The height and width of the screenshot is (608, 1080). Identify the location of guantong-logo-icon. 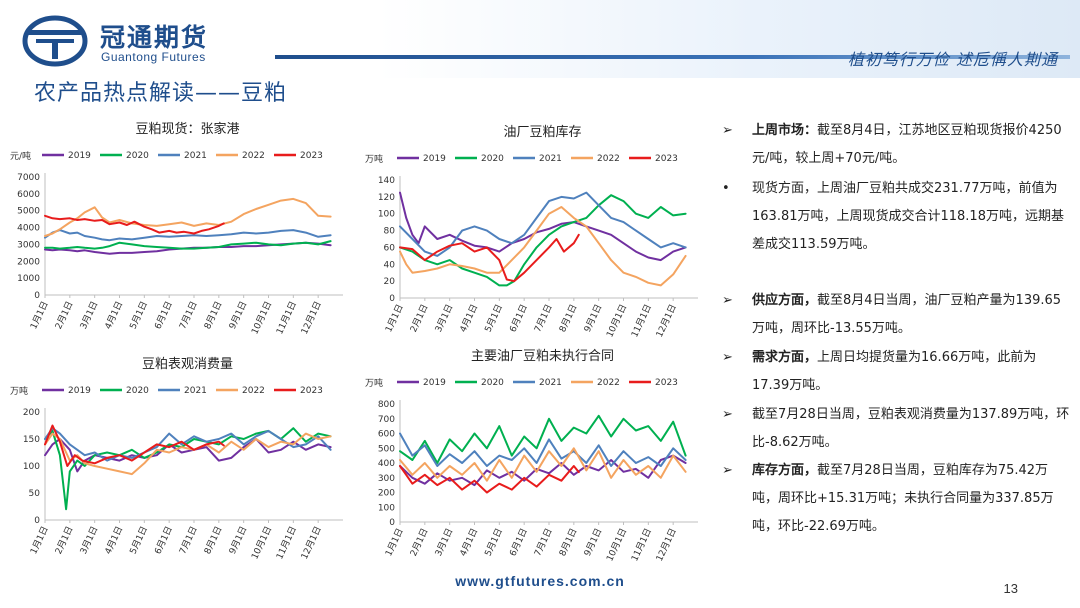
(55, 41).